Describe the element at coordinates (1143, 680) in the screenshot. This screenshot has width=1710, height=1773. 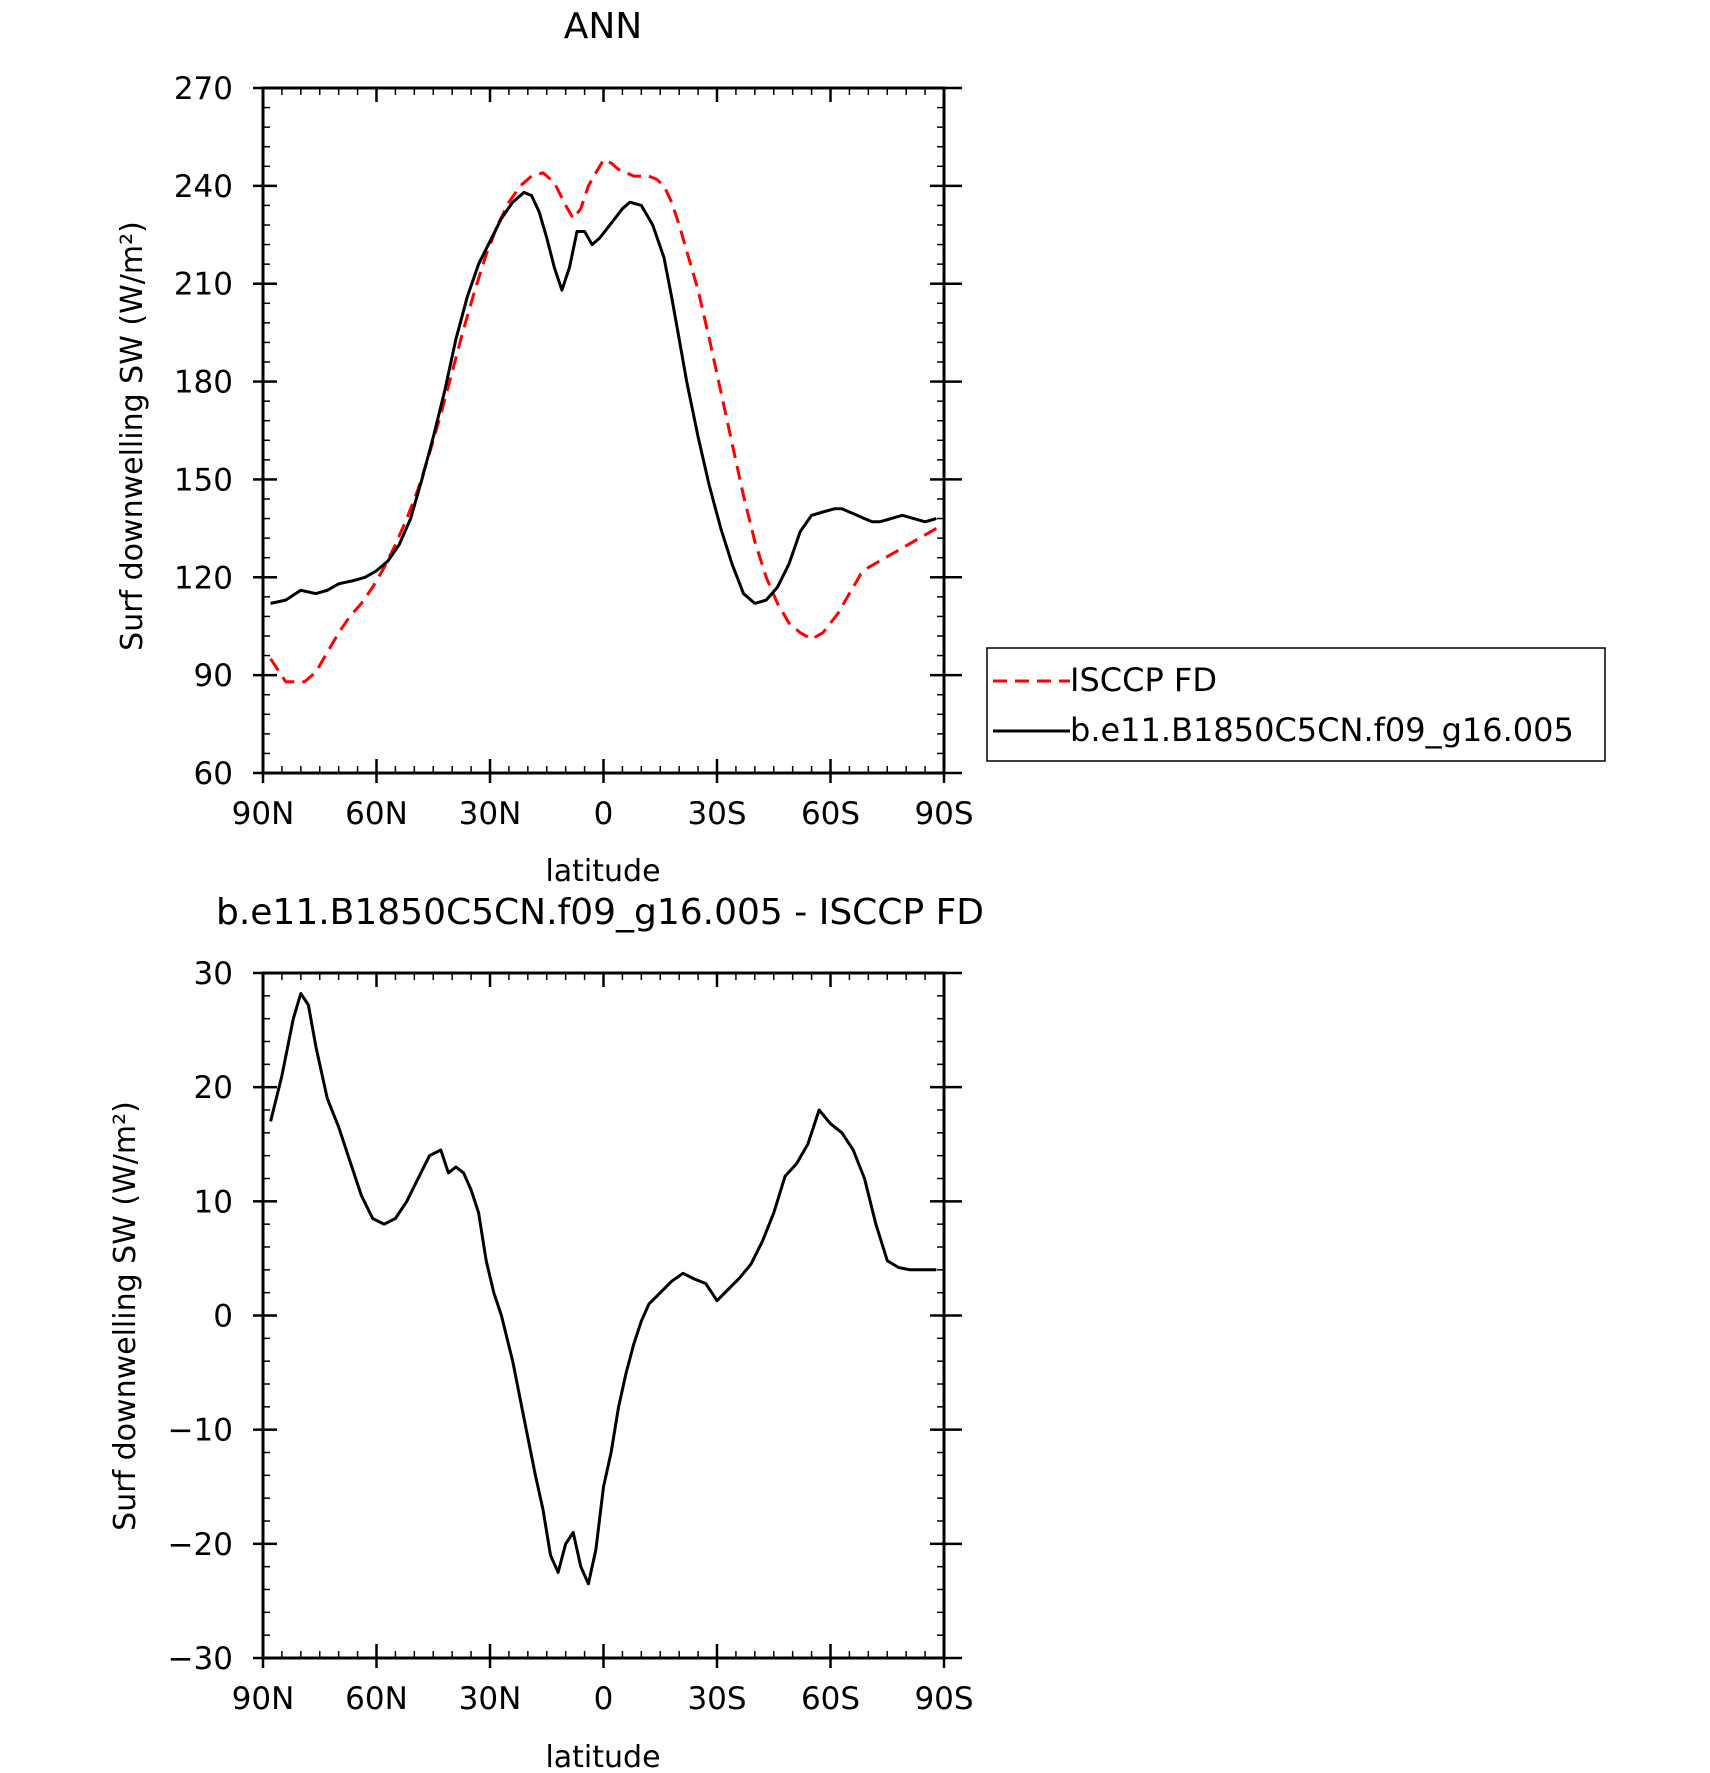
I see `legend-label-isccp: ISCCP FD` at that location.